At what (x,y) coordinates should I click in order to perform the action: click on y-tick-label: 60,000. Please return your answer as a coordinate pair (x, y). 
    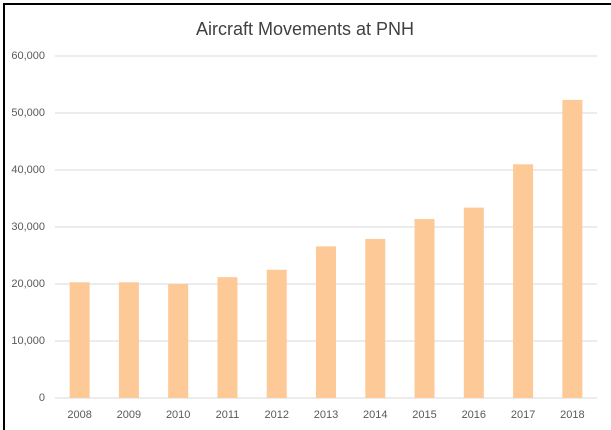
    Looking at the image, I should click on (28, 56).